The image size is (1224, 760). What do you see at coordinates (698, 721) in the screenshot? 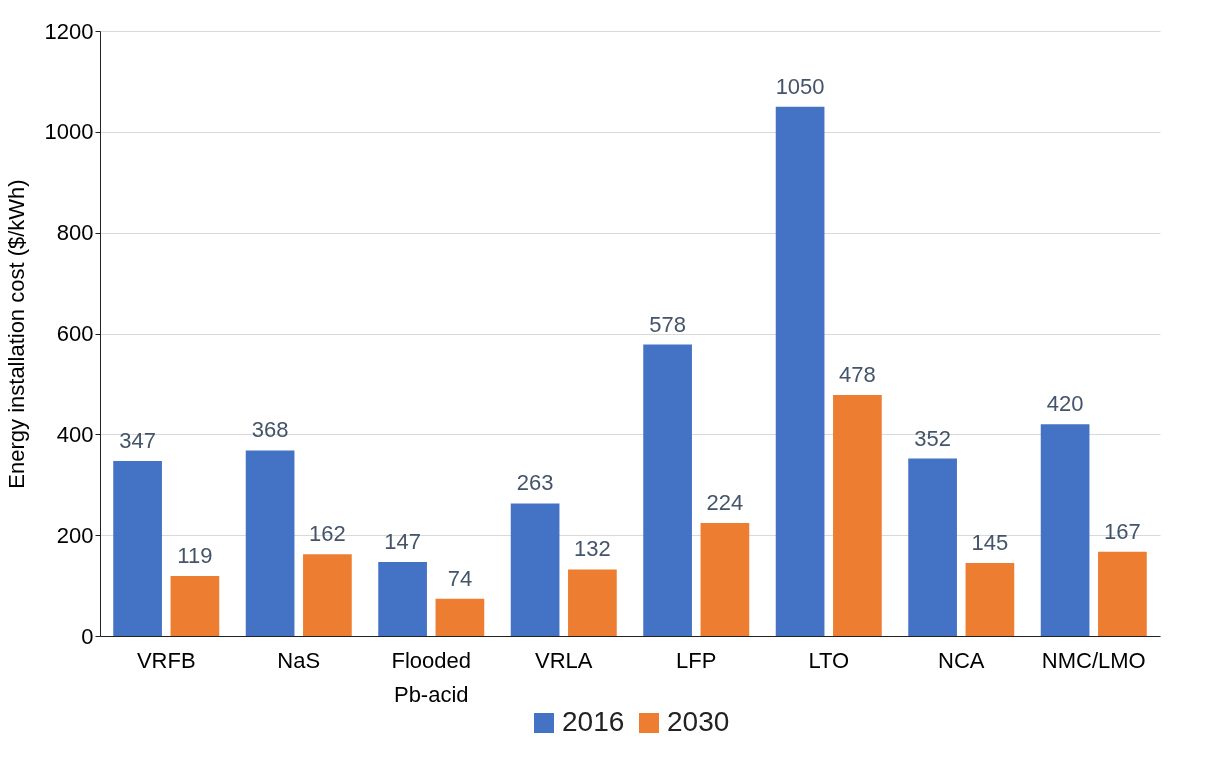
I see `legend-label: 2030` at bounding box center [698, 721].